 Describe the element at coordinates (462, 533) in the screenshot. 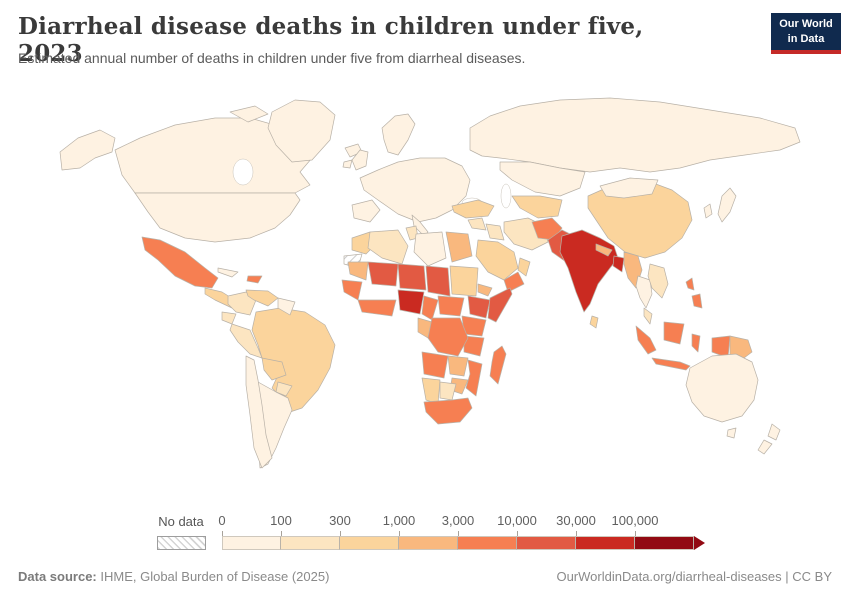

I see `legend-ticks` at that location.